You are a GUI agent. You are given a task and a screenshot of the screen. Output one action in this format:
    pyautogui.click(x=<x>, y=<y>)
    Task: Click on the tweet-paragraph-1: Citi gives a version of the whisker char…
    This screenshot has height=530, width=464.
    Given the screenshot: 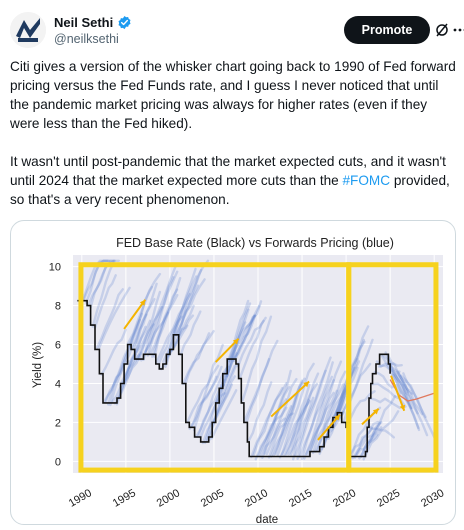 What is the action you would take?
    pyautogui.click(x=233, y=95)
    